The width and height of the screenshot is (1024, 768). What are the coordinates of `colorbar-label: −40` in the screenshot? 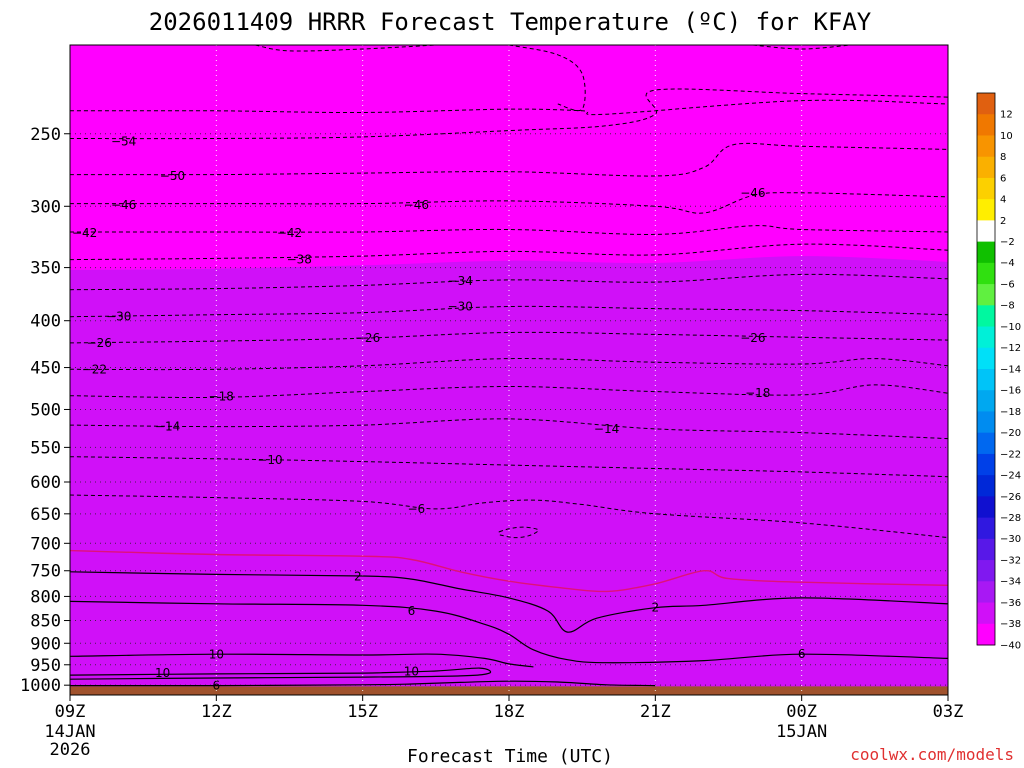 It's located at (1010, 645).